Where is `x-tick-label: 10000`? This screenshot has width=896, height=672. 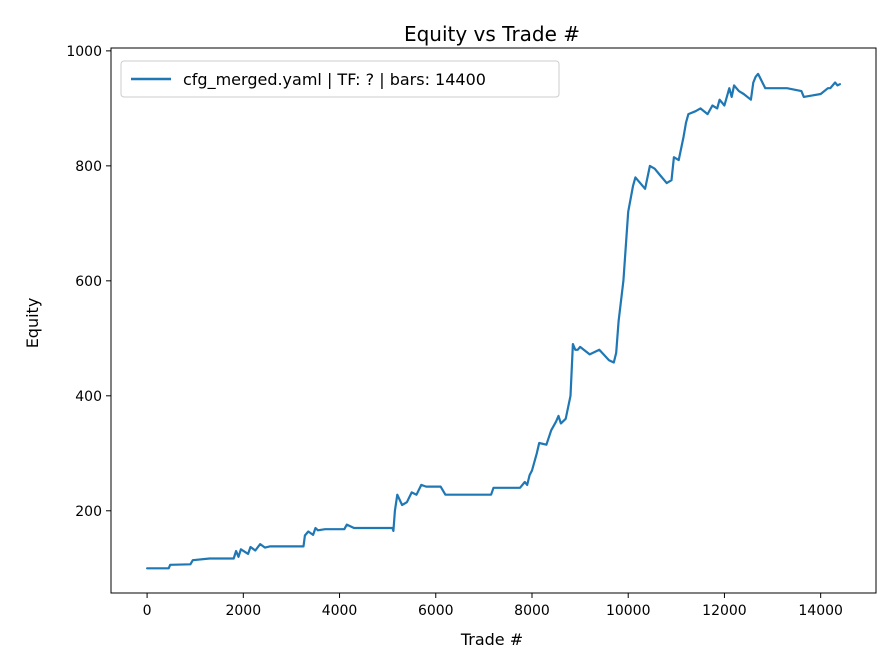 x-tick-label: 10000 is located at coordinates (628, 611).